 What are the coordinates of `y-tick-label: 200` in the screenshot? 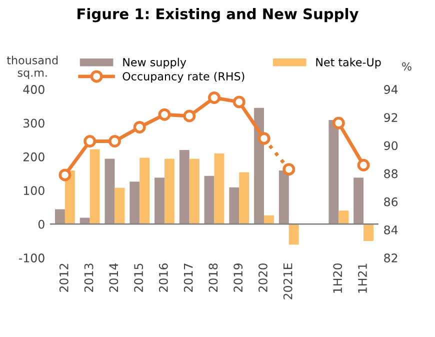 It's located at (33, 157).